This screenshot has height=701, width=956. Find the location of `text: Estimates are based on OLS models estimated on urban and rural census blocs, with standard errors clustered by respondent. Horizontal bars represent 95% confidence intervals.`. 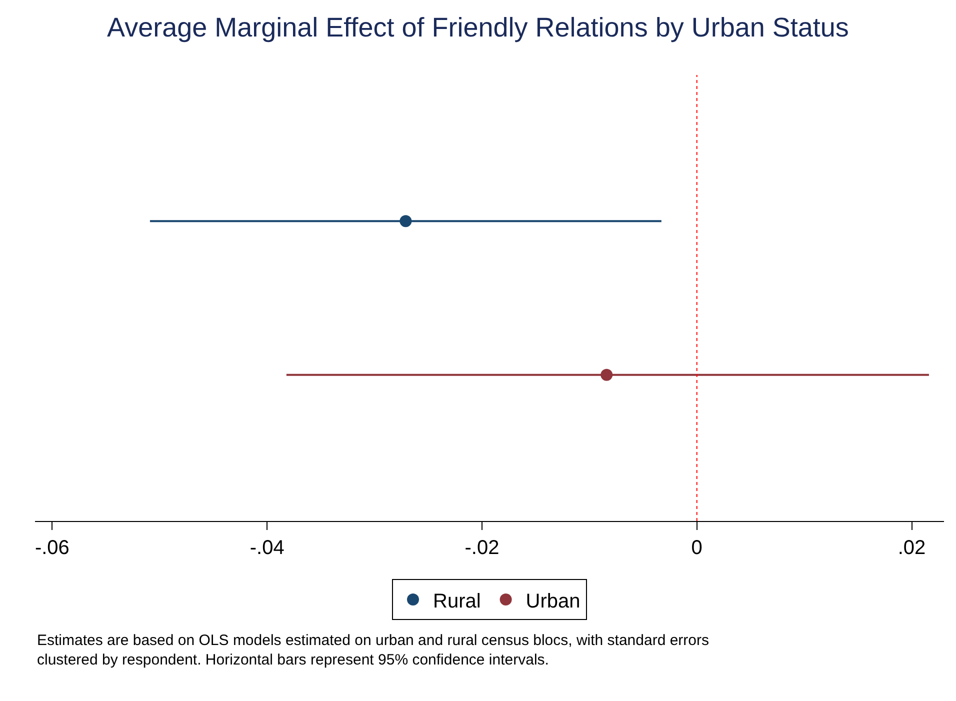

text: Estimates are based on OLS models estimated on urban and rural census blocs, with standard errors clustered by respondent. Horizontal bars represent 95% confidence intervals. is located at coordinates (373, 650).